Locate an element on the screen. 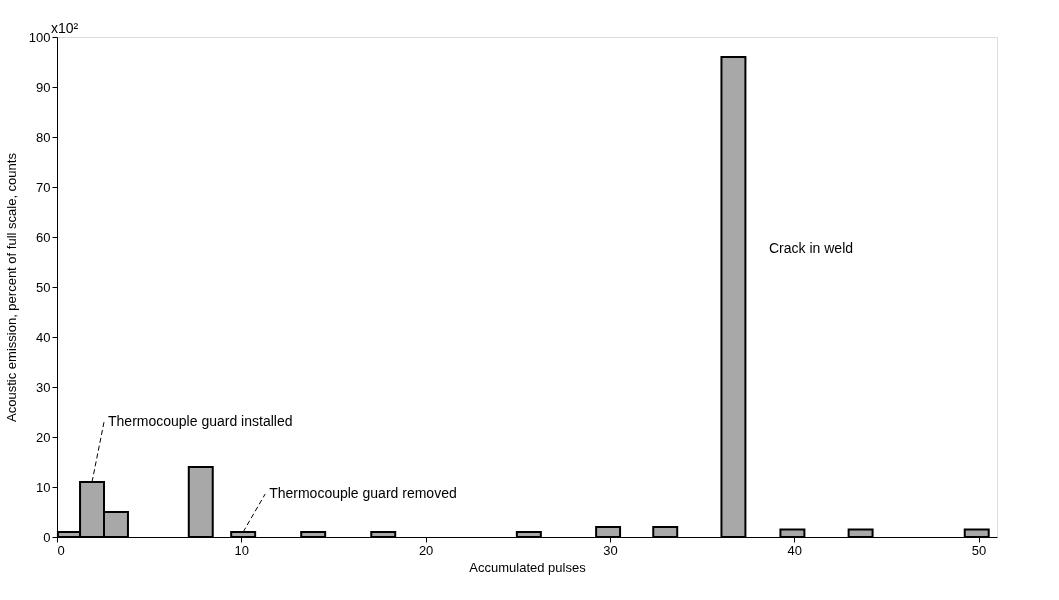 The image size is (1059, 600). y-tick-label: 10 is located at coordinates (43, 487).